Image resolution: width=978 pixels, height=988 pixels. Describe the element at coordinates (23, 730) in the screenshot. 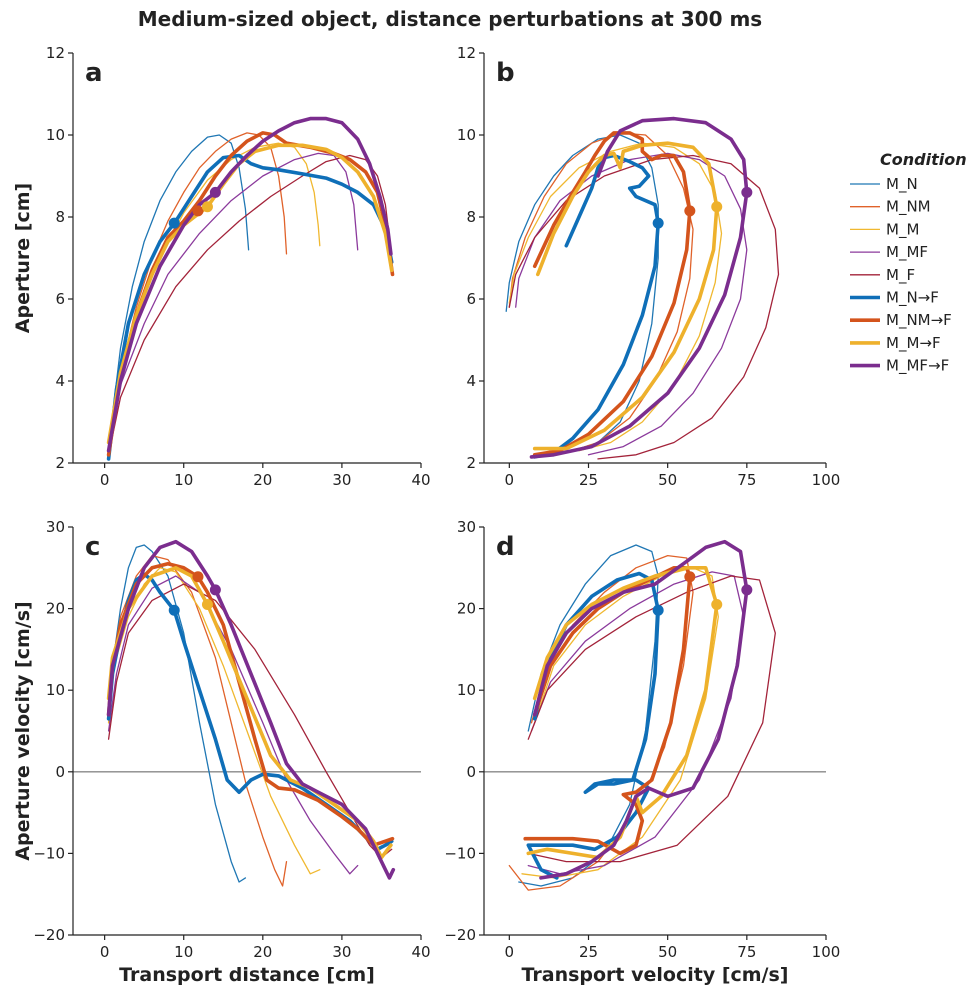

I see `y-axis-label: Aperture velocity [cm/s]` at that location.